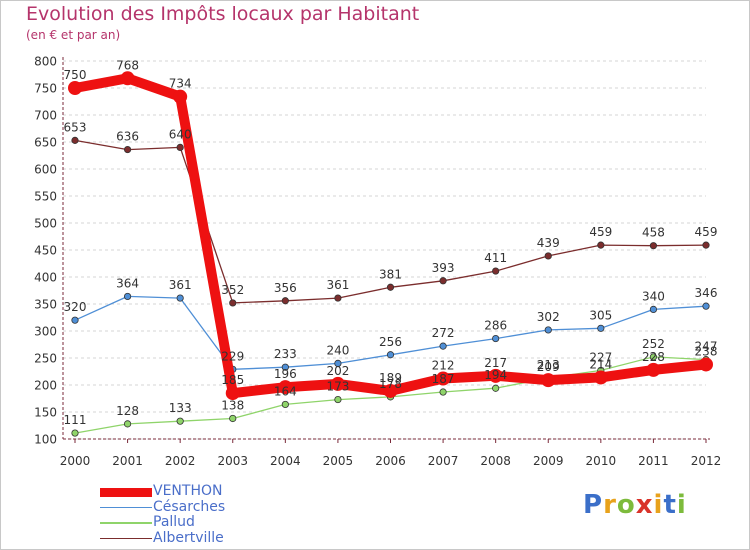  Describe the element at coordinates (706, 461) in the screenshot. I see `x-tick-label: 2012` at that location.